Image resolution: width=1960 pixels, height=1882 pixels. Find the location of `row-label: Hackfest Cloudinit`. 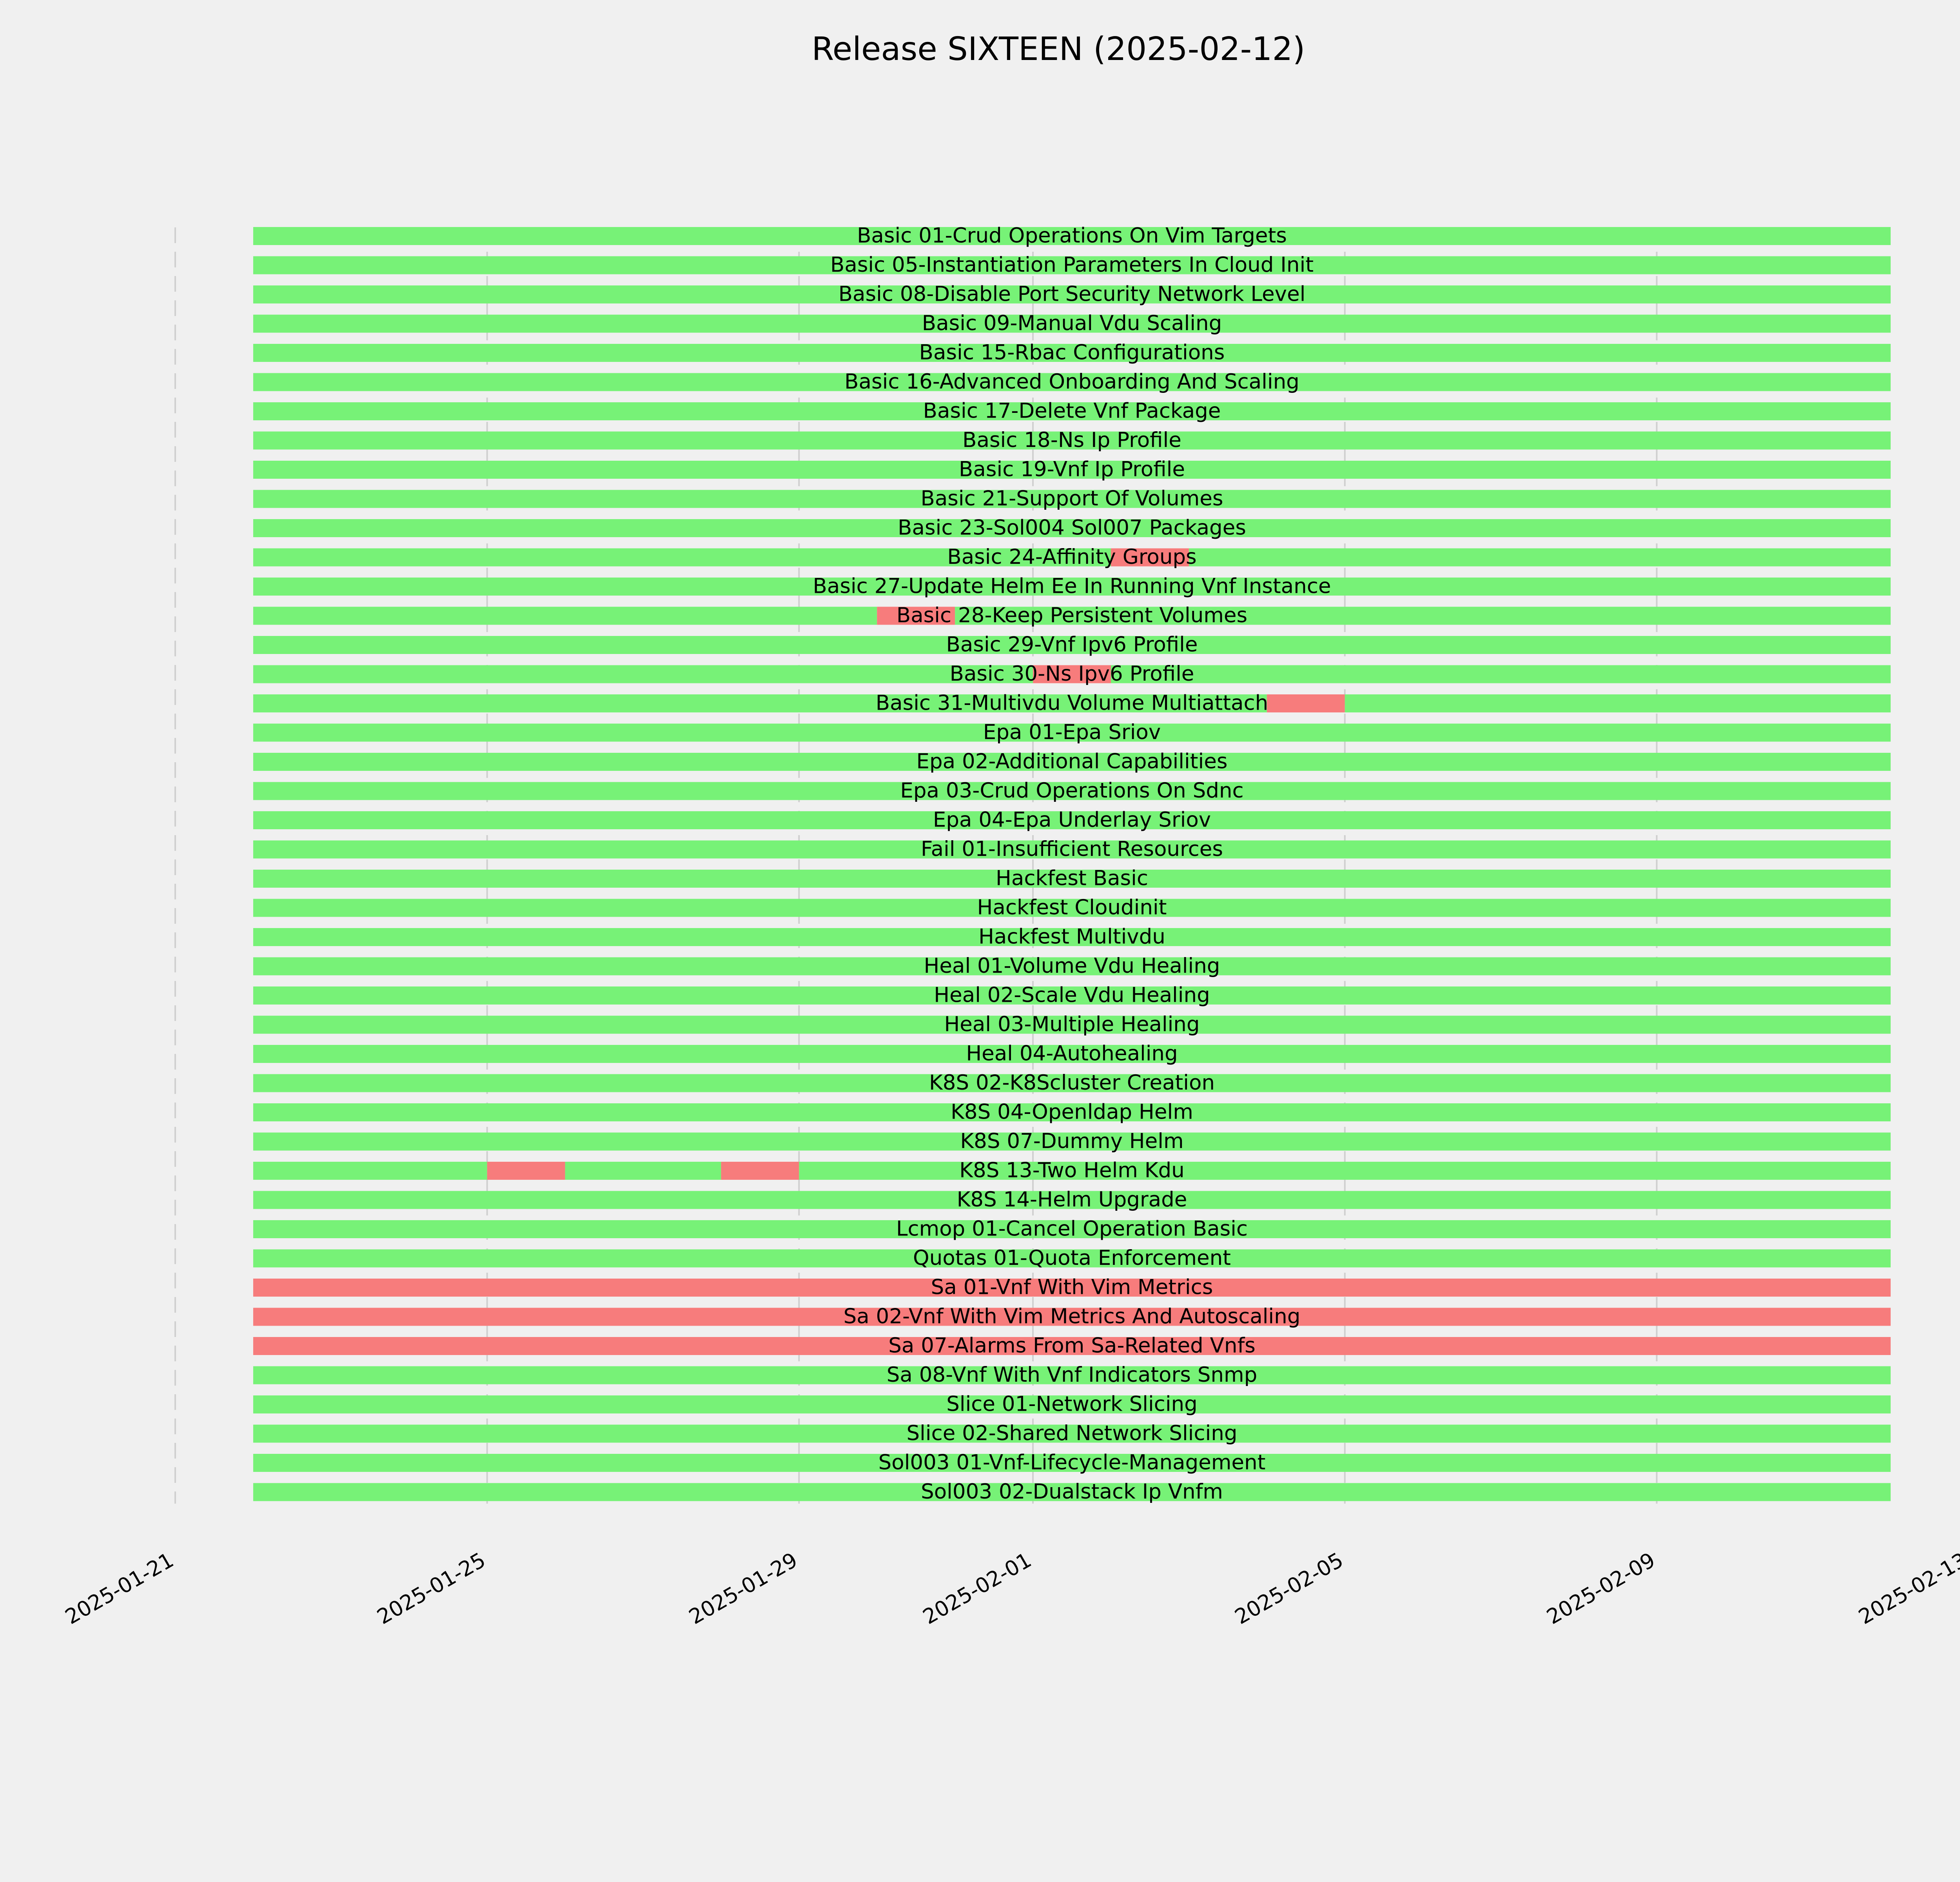

row-label: Hackfest Cloudinit is located at coordinates (1072, 907).